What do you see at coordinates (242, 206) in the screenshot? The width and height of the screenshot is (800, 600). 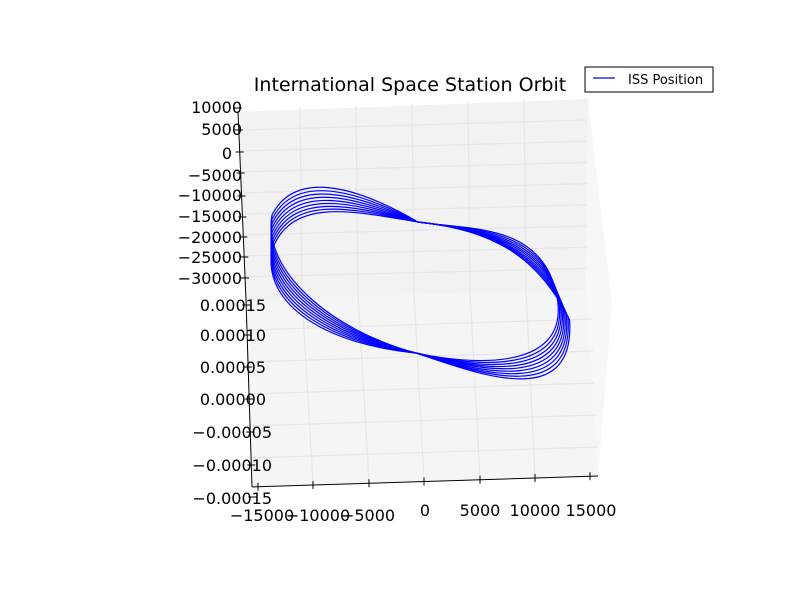 I see `z-axis-line` at bounding box center [242, 206].